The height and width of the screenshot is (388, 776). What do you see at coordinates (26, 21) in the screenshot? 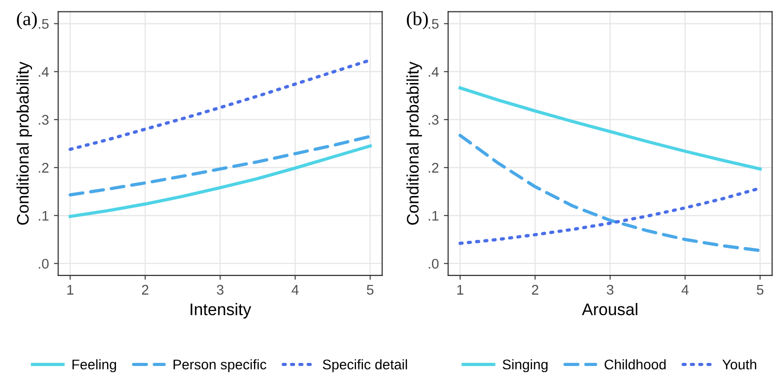
I see `chart-title: (a)` at bounding box center [26, 21].